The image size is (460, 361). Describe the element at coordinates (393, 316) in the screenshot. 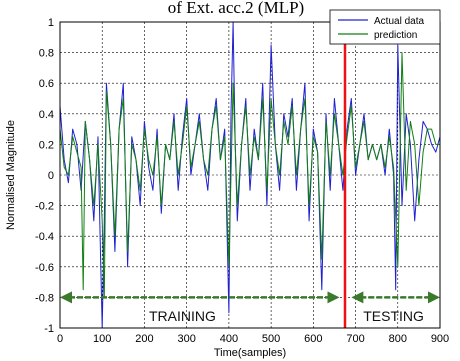

I see `annotation-testing: TESTING` at that location.